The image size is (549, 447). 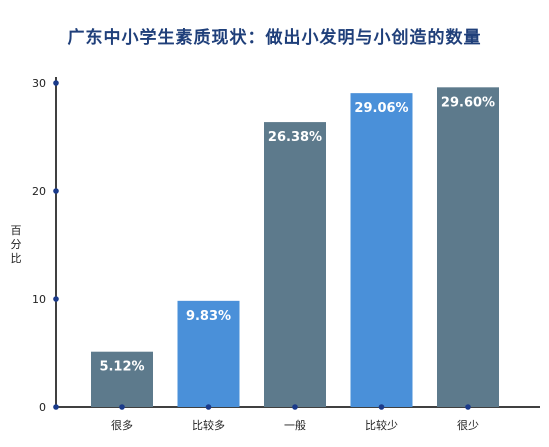 What do you see at coordinates (39, 191) in the screenshot?
I see `y-tick-label: 20` at bounding box center [39, 191].